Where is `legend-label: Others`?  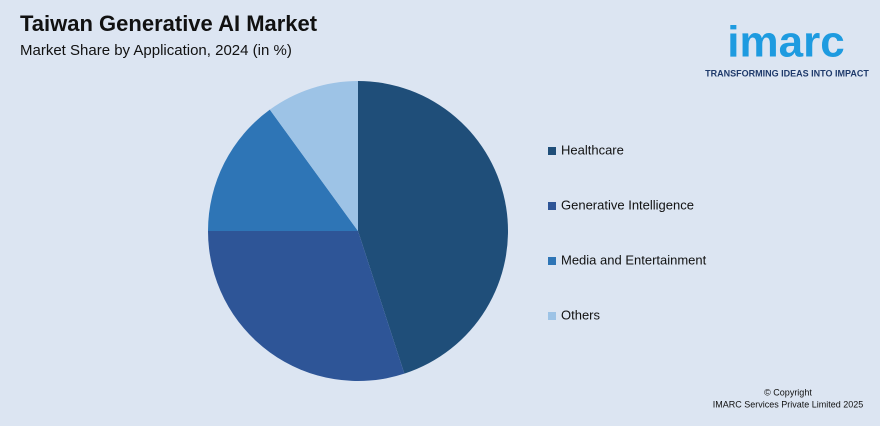
legend-label: Others is located at coordinates (581, 314).